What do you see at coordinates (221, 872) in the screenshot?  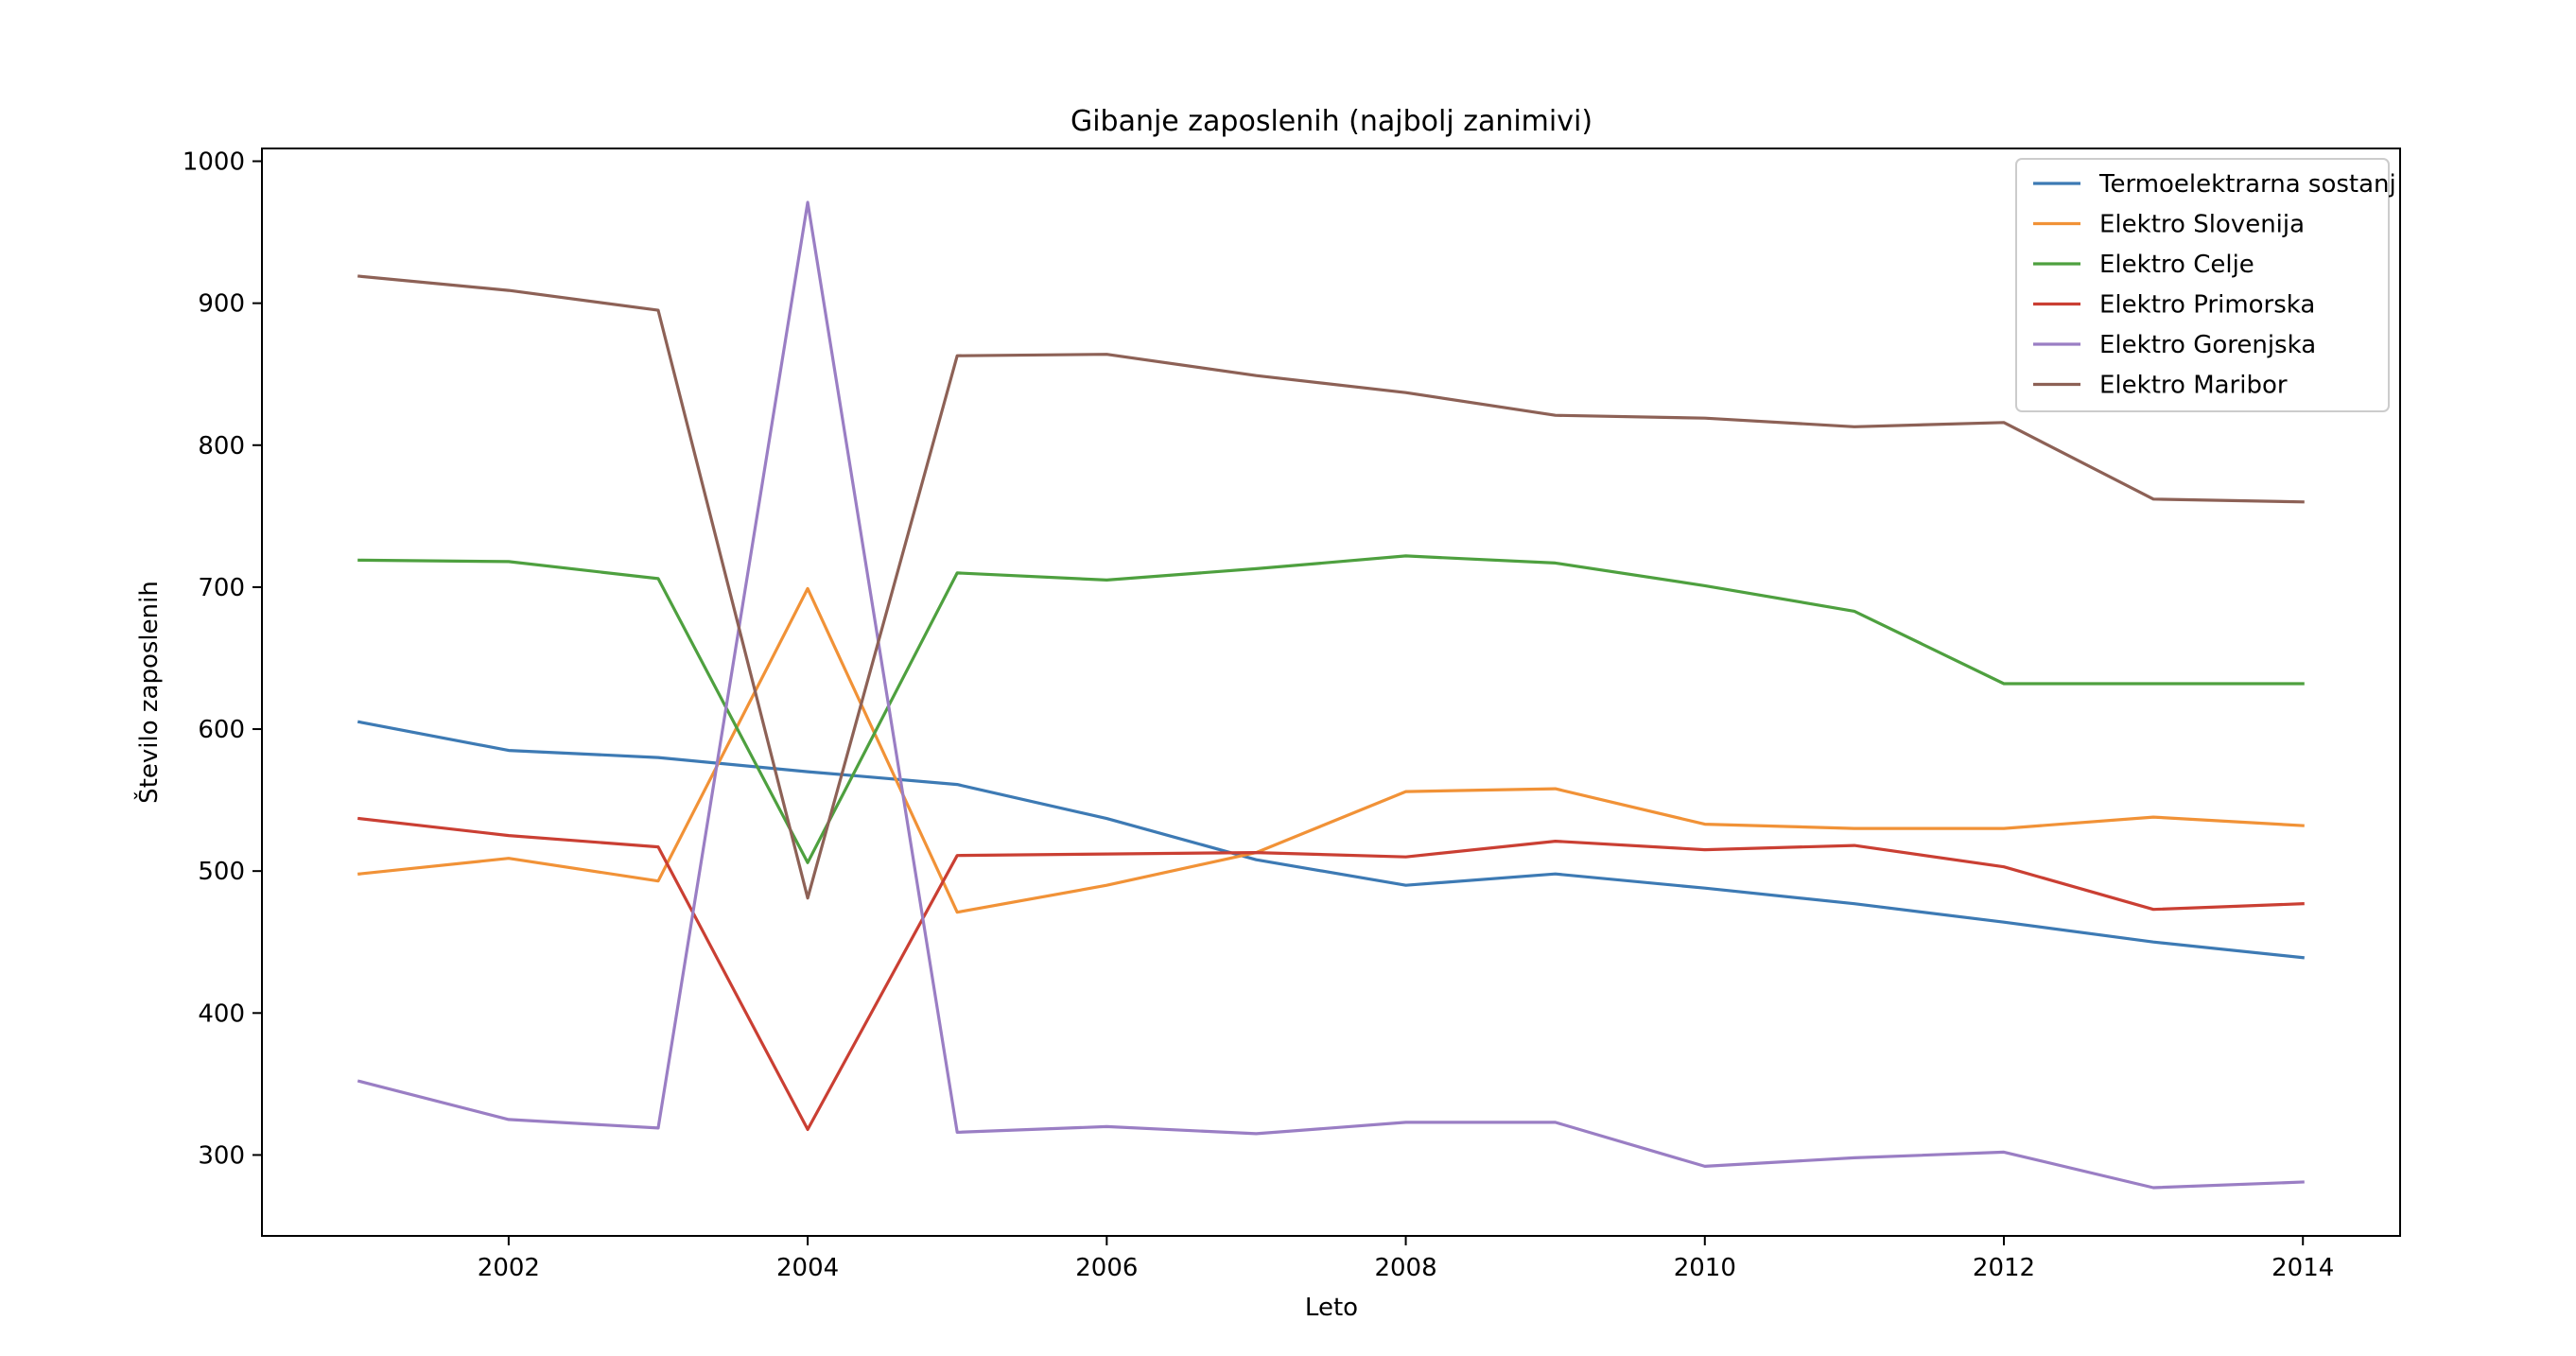 I see `y-tick-label: 500` at bounding box center [221, 872].